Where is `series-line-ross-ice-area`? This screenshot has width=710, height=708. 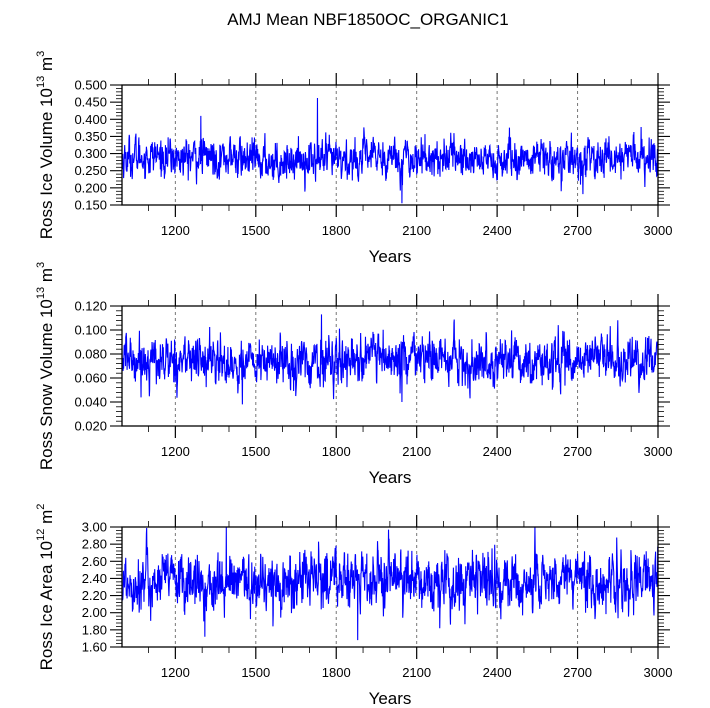 series-line-ross-ice-area is located at coordinates (390, 583).